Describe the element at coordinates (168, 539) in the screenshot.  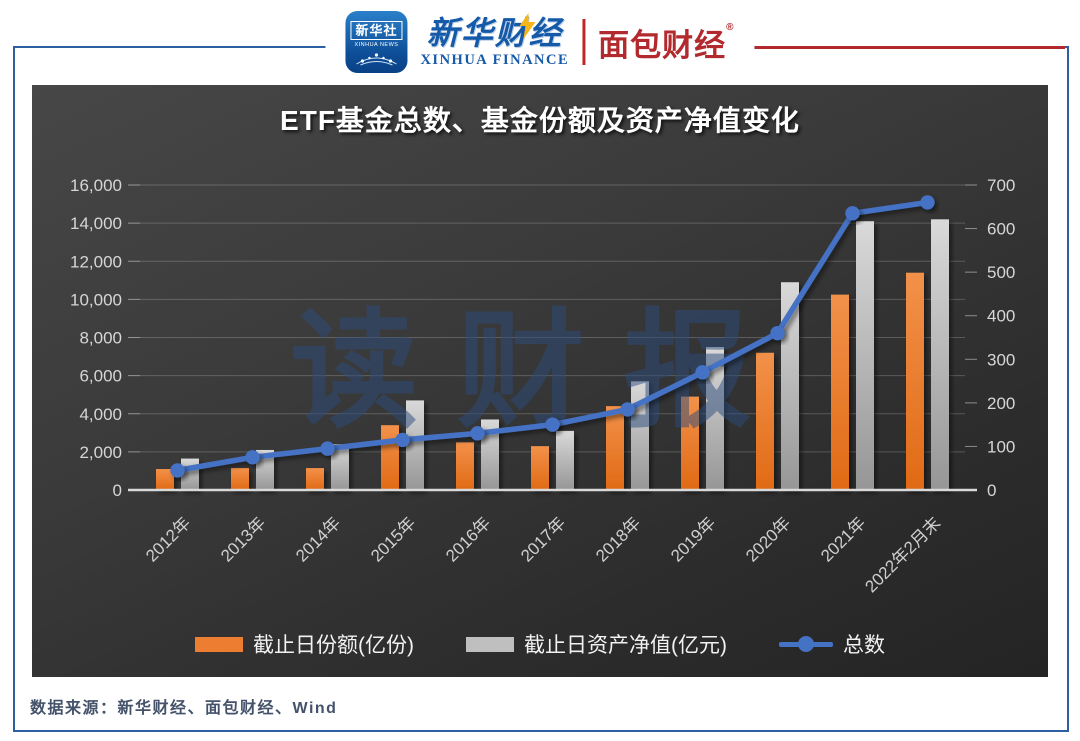
I see `x-axis-label: 2012年` at that location.